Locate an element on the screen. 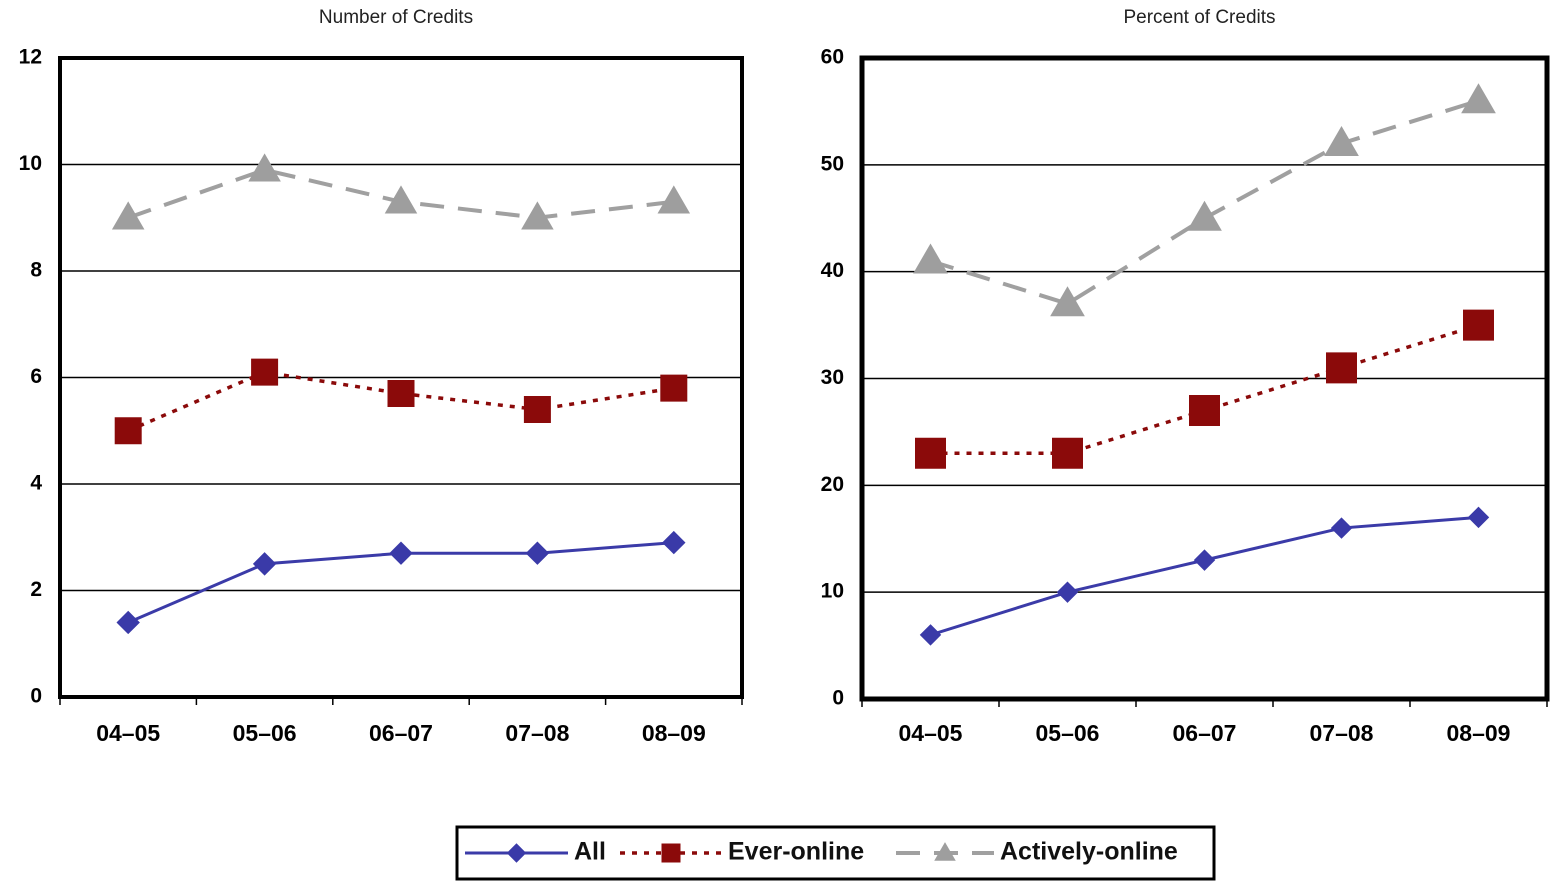 The width and height of the screenshot is (1553, 882). y-tick-label: 8 is located at coordinates (36, 270).